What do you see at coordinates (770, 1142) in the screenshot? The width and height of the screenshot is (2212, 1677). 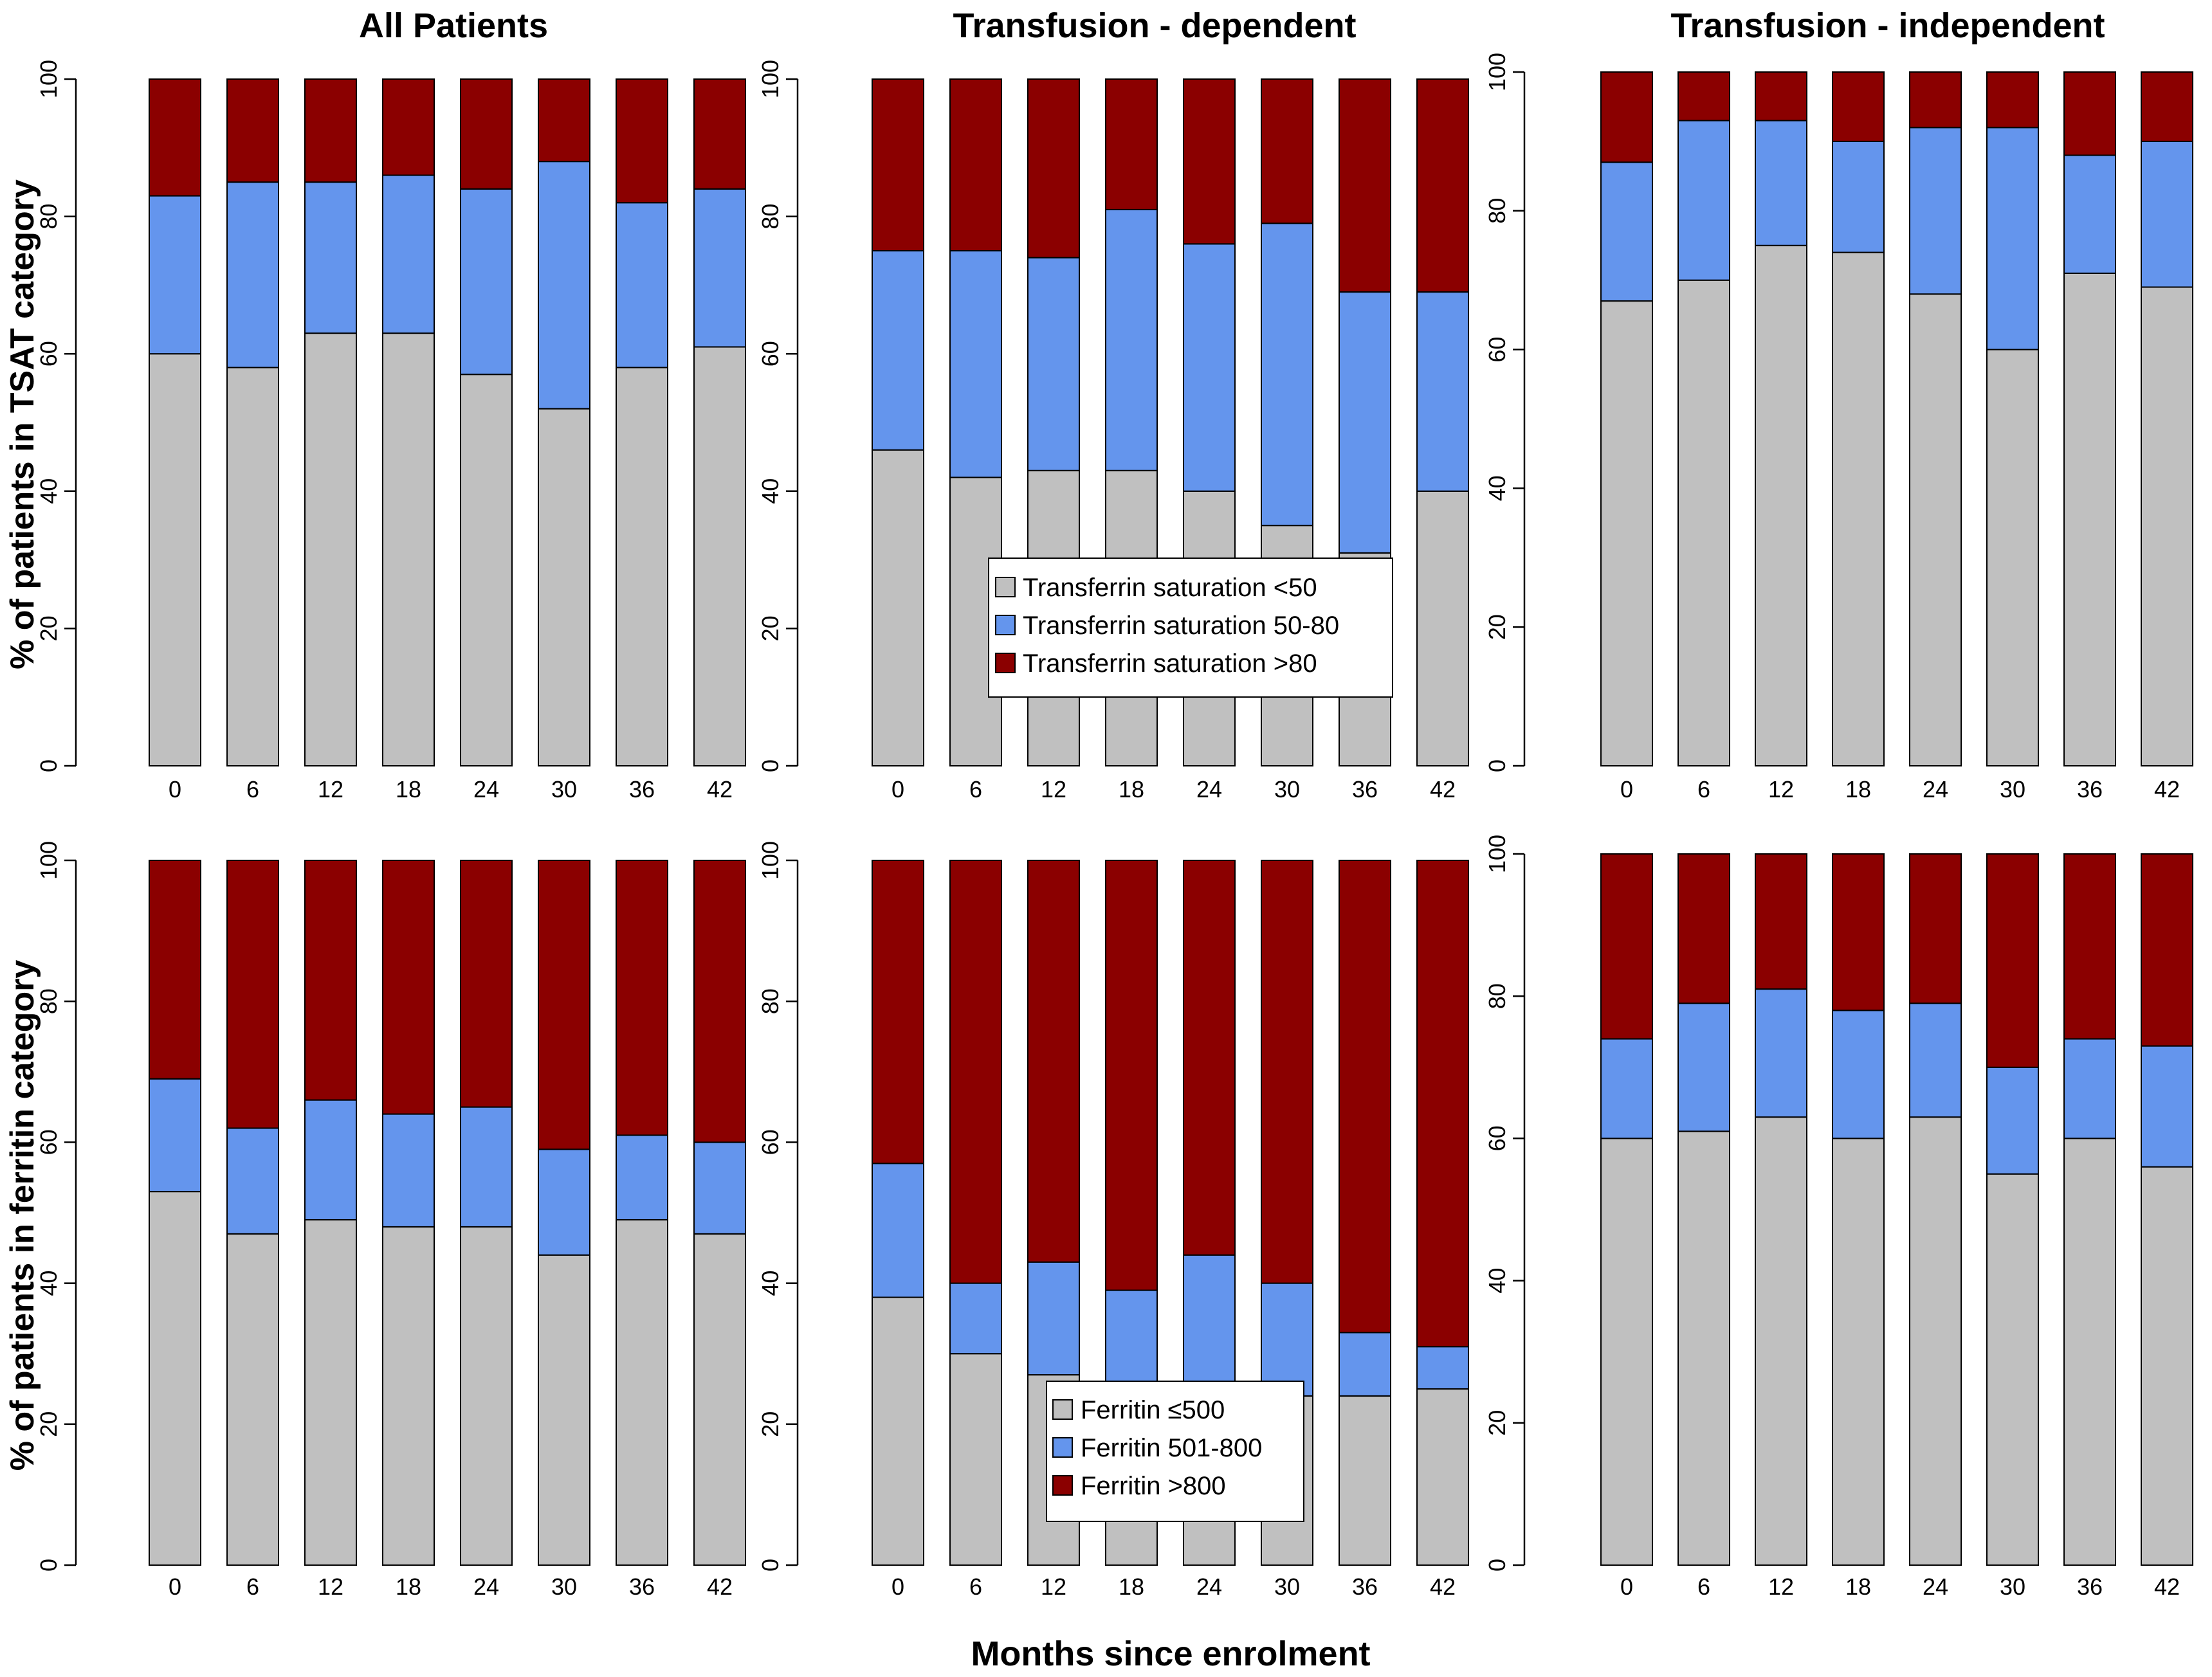 I see `y-tick-label: 60` at bounding box center [770, 1142].